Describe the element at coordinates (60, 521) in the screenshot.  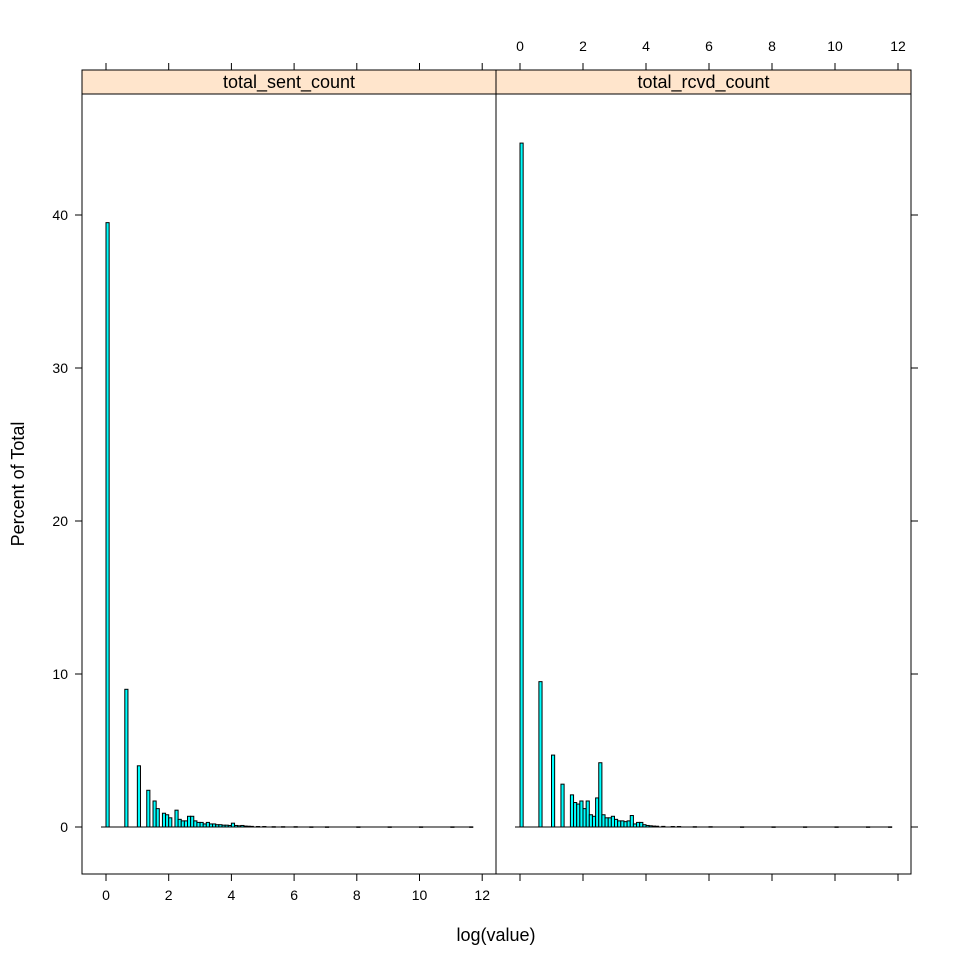
I see `y-tick-label: 20` at that location.